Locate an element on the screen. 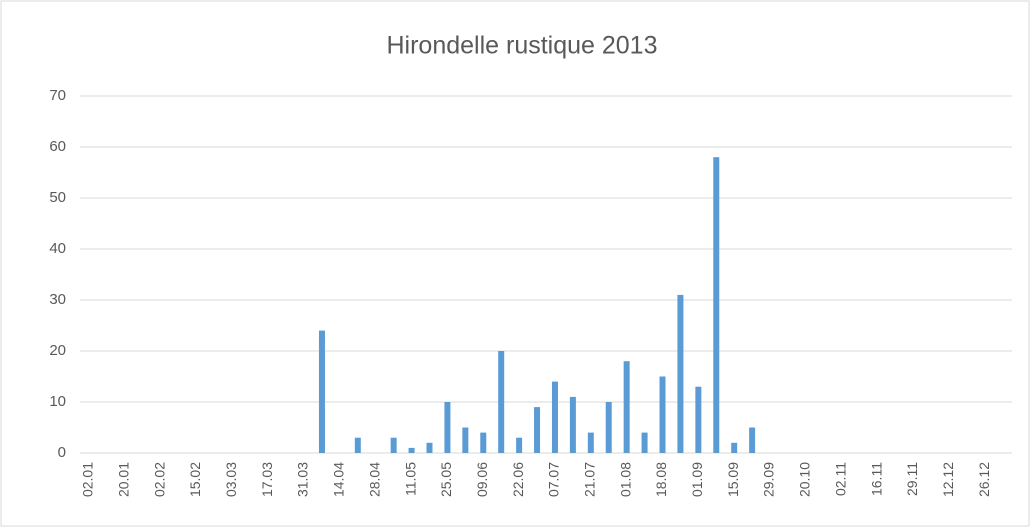 The width and height of the screenshot is (1031, 528). y-tick-label: 0 is located at coordinates (62, 452).